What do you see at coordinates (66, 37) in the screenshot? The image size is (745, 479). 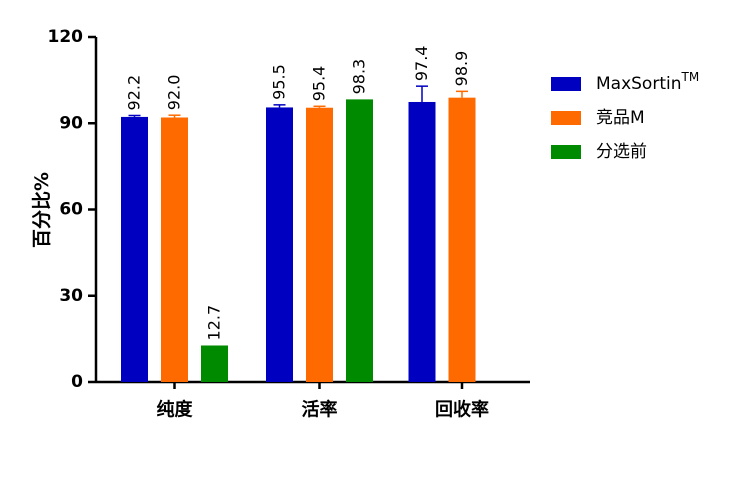 I see `y-tick-label: 120` at bounding box center [66, 37].